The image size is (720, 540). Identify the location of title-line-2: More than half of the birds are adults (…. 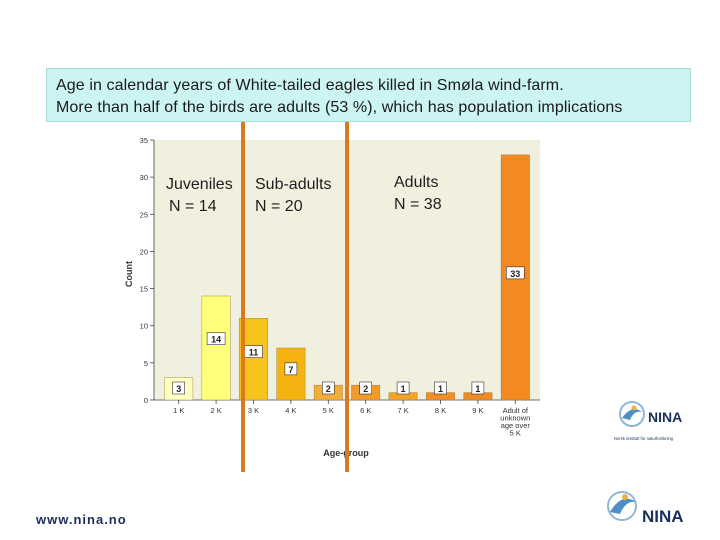
(339, 107).